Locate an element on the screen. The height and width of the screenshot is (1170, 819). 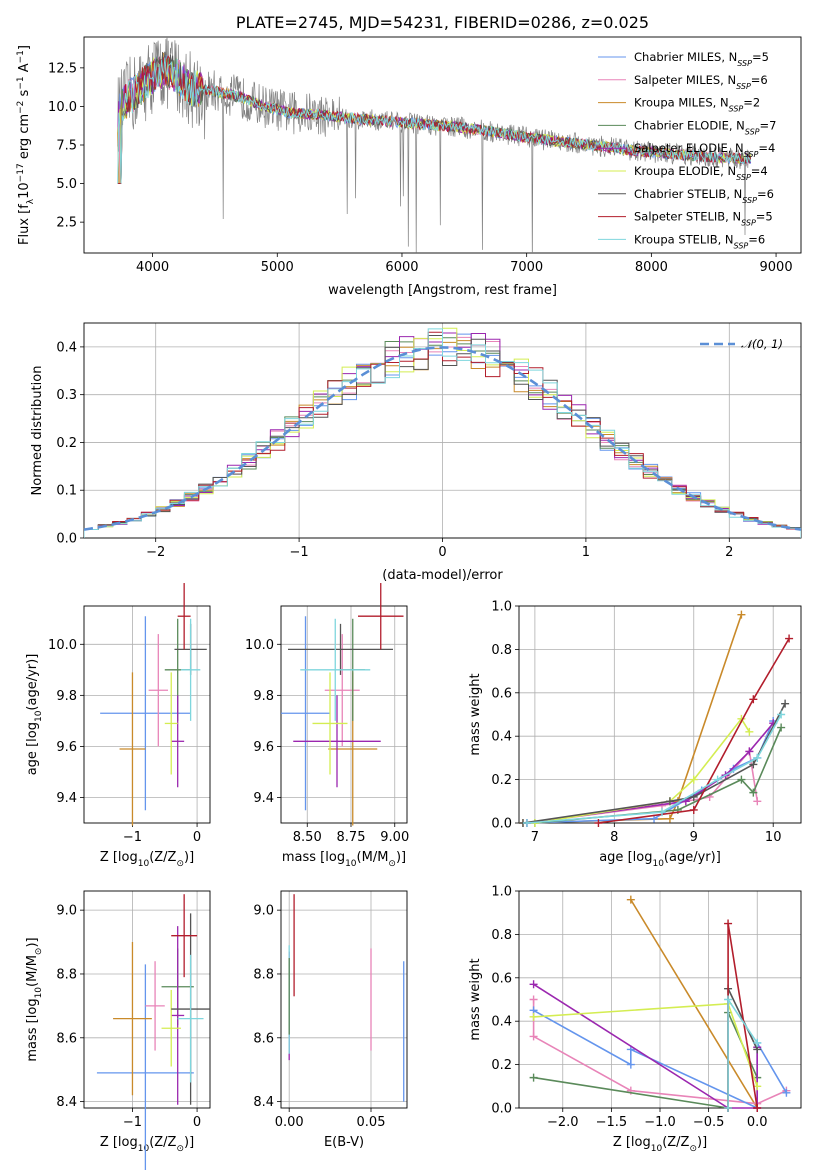
x-tick-label: 9000 is located at coordinates (776, 267).